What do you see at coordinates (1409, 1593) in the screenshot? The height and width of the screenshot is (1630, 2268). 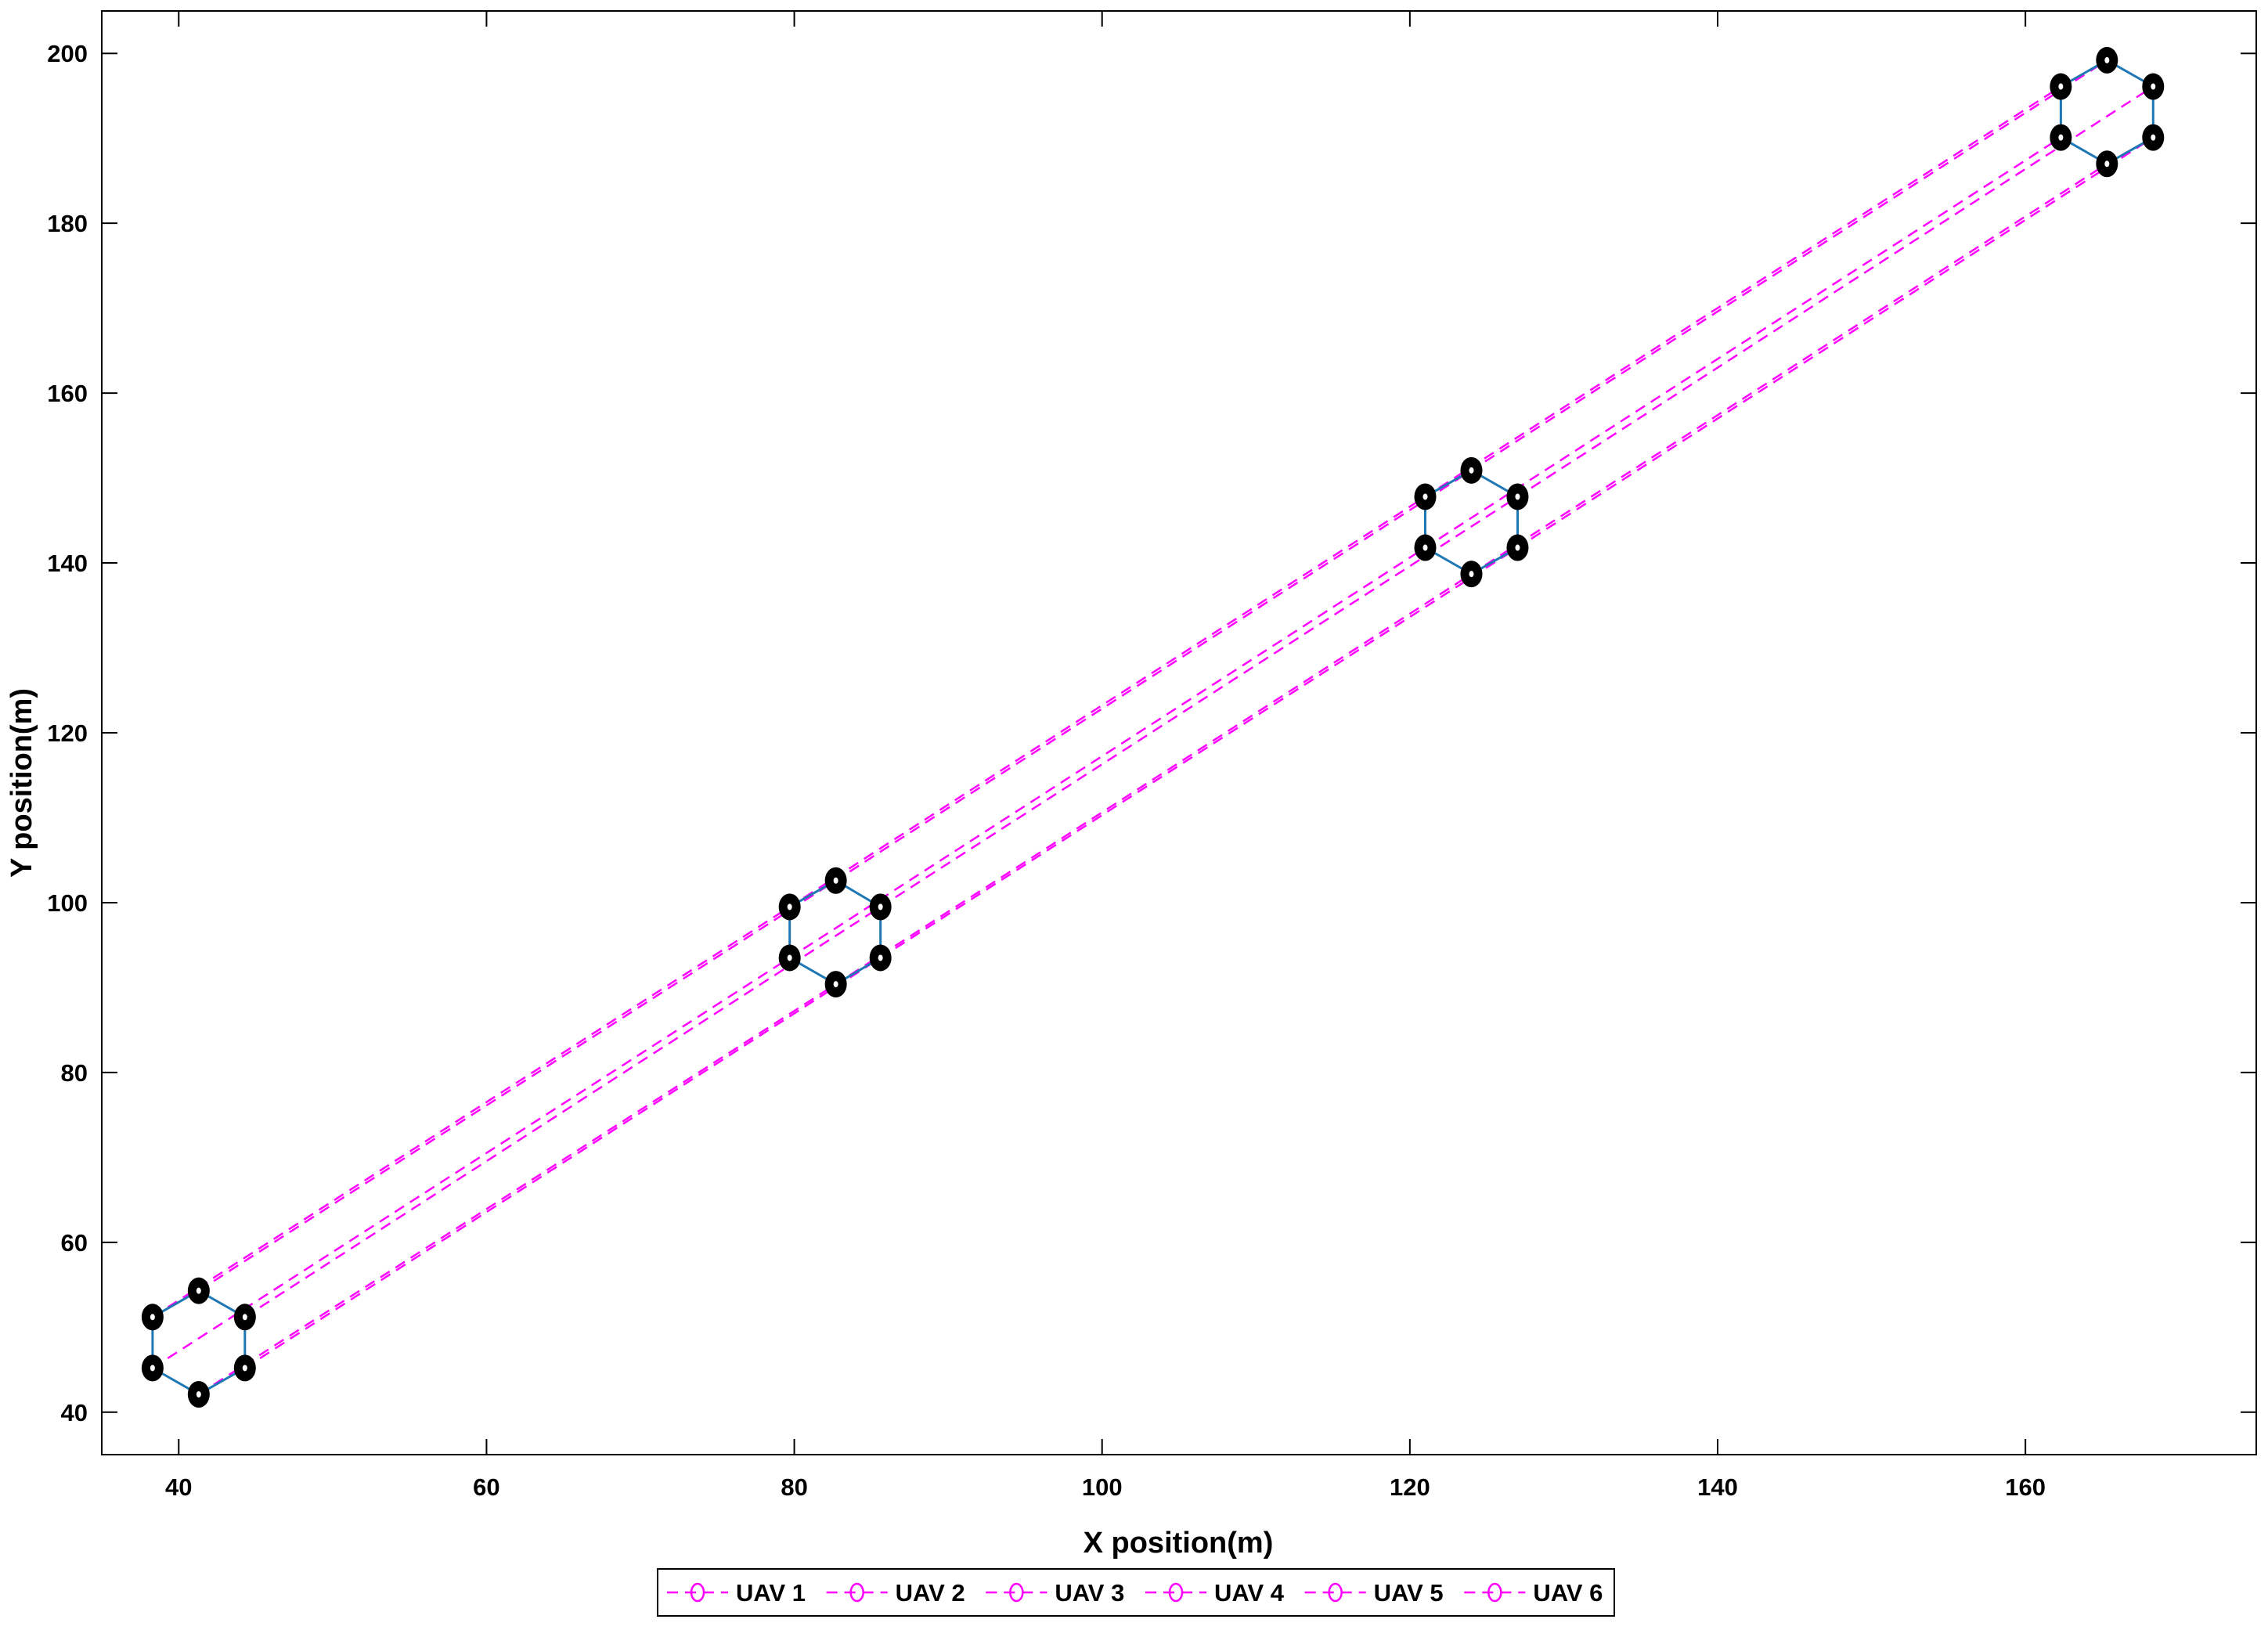 I see `legend-label: UAV 5` at bounding box center [1409, 1593].